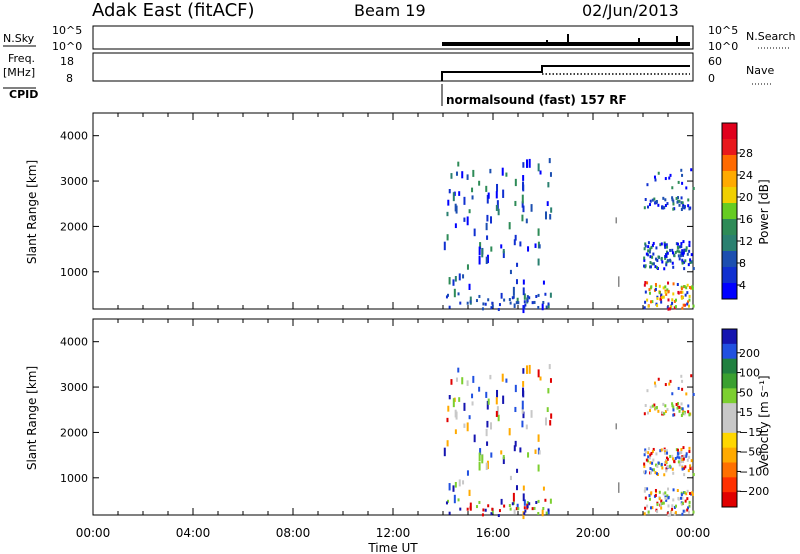 The height and width of the screenshot is (554, 800). I want to click on velocity-colorbar-tick-label: −50, so click(750, 452).